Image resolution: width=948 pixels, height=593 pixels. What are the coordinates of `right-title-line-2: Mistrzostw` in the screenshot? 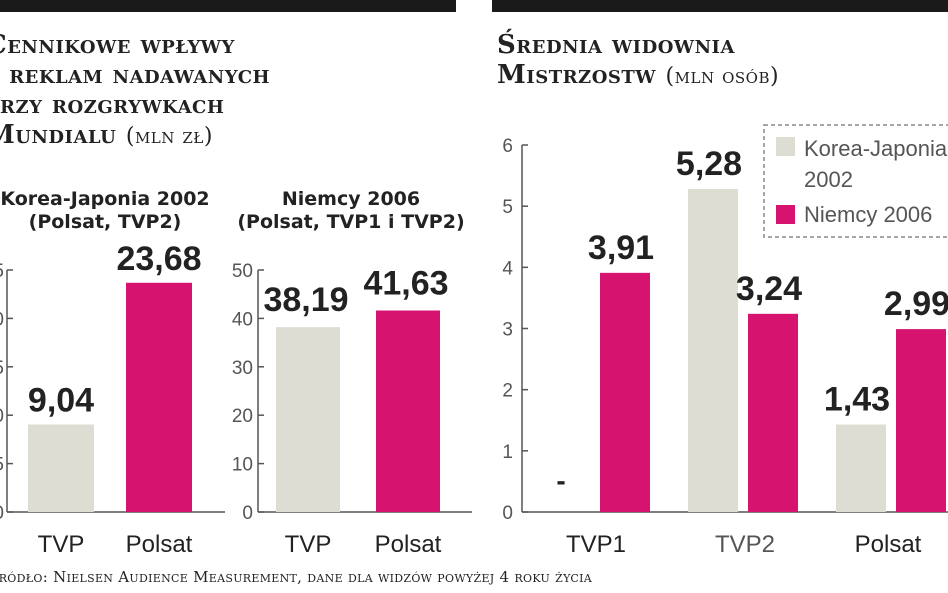 It's located at (576, 75).